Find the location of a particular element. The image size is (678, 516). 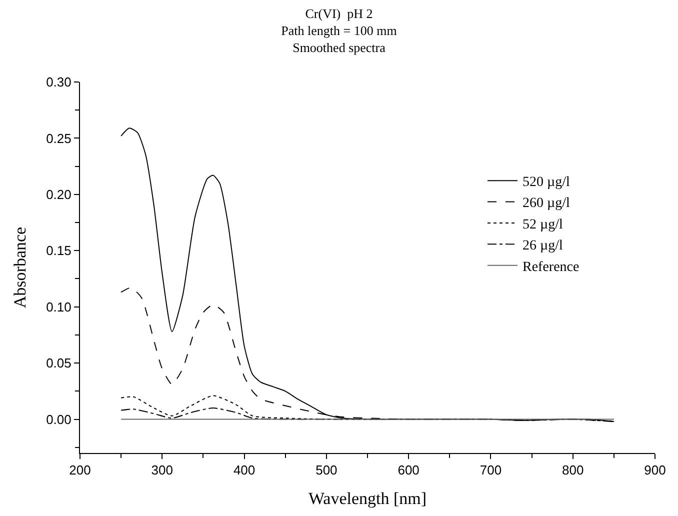

y-tick-label: 0.10 is located at coordinates (59, 306).